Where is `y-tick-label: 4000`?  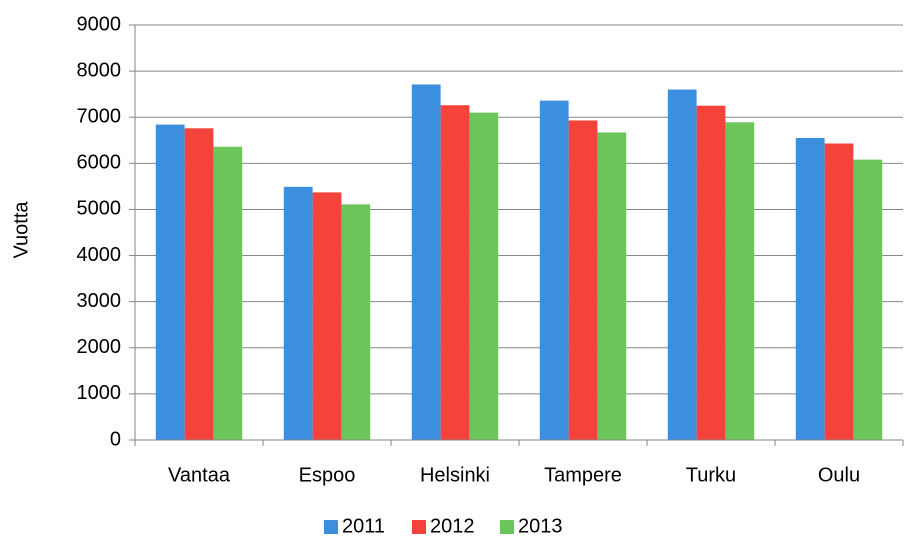
y-tick-label: 4000 is located at coordinates (99, 255).